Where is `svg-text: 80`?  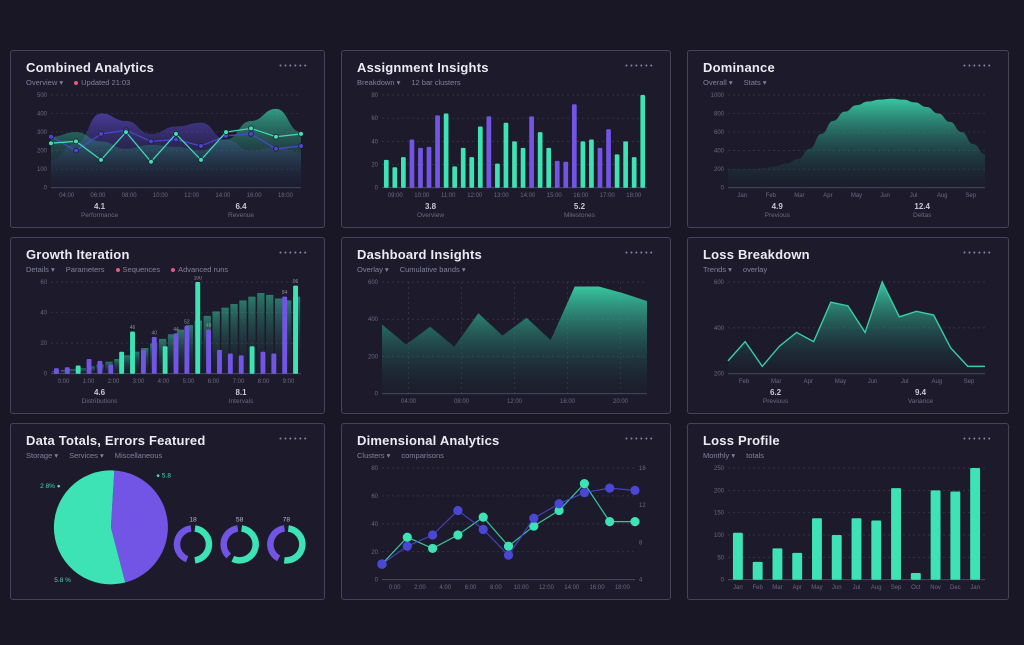
svg-text: 80 is located at coordinates (374, 96).